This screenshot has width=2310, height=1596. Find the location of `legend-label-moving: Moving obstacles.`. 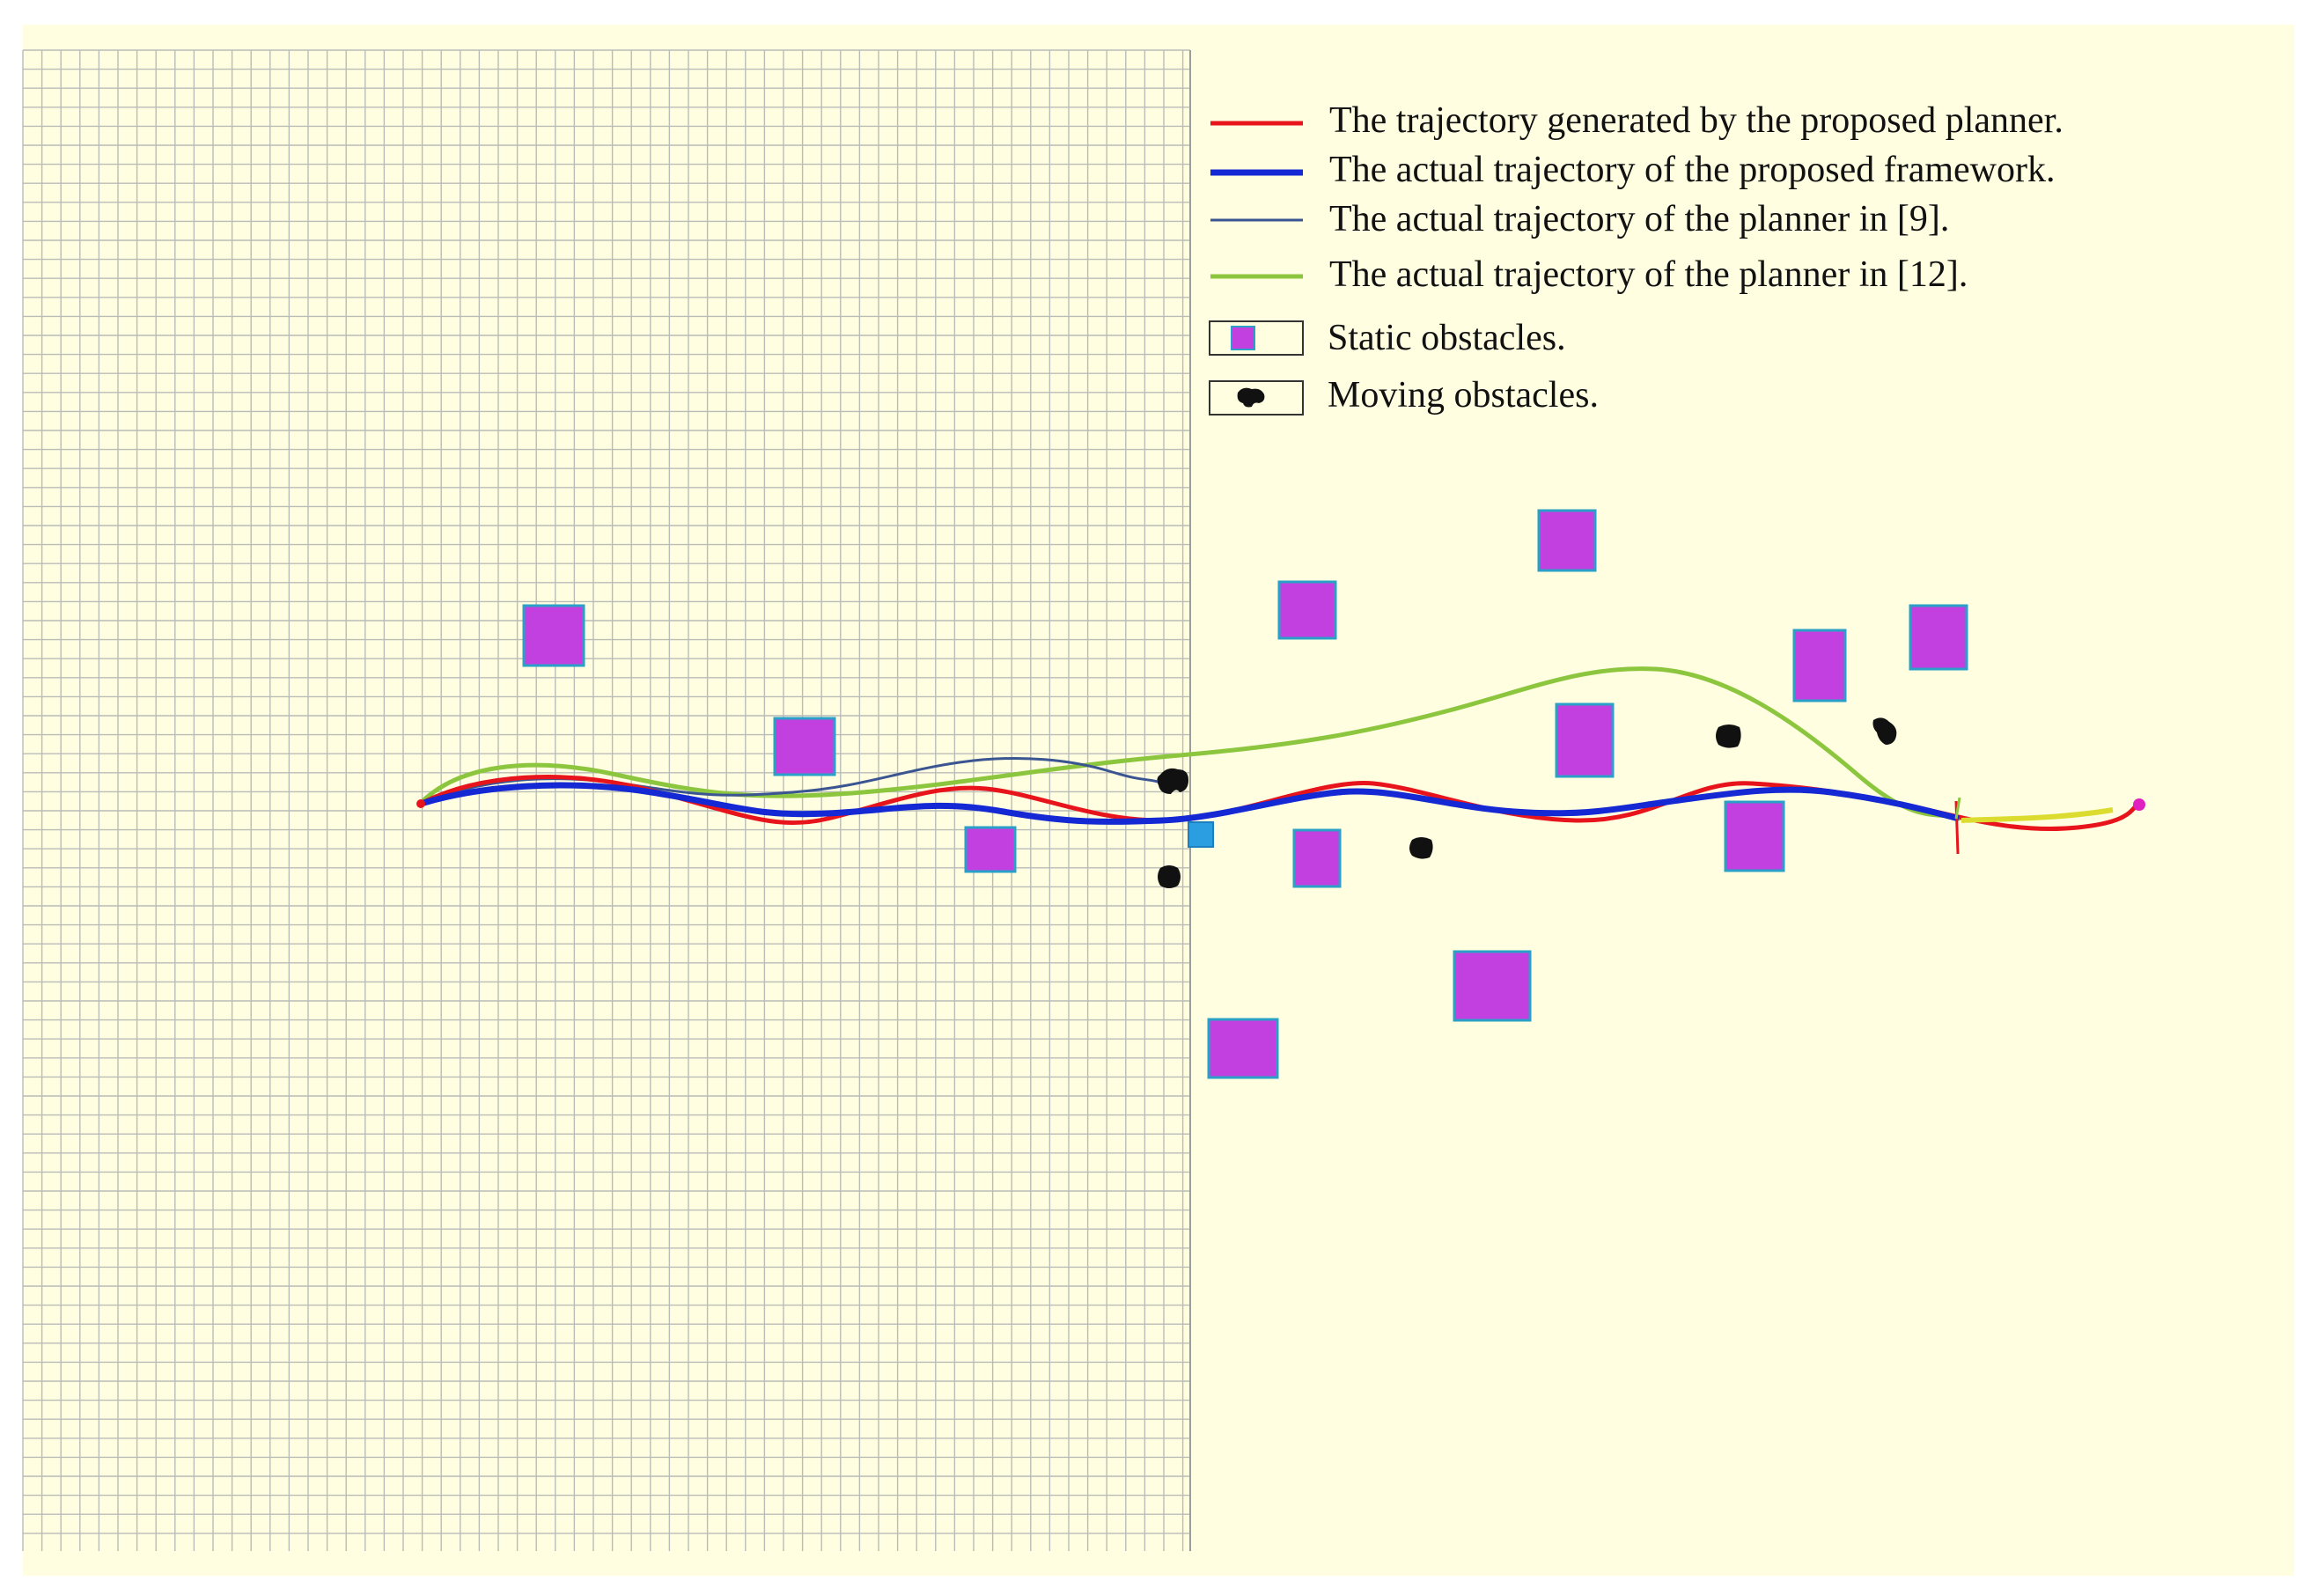

legend-label-moving: Moving obstacles. is located at coordinates (1464, 396).